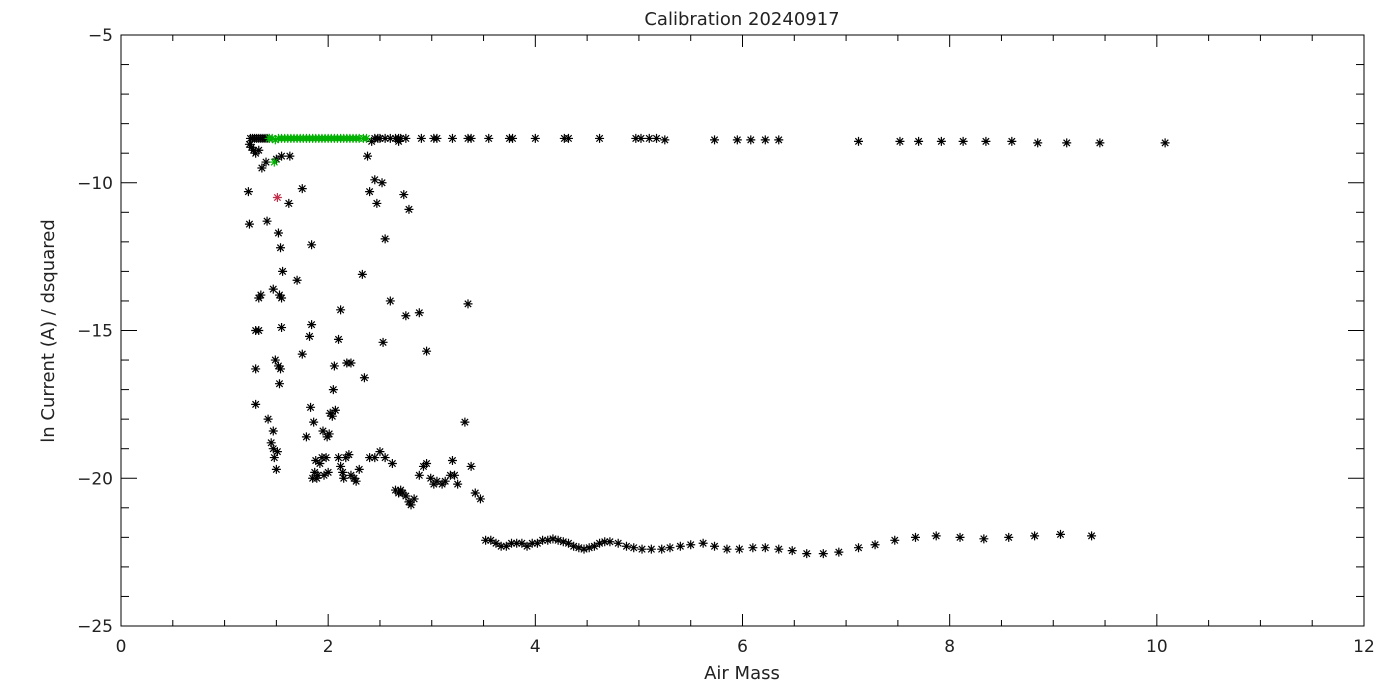 This screenshot has width=1400, height=700. I want to click on y-tick-label: −15, so click(95, 332).